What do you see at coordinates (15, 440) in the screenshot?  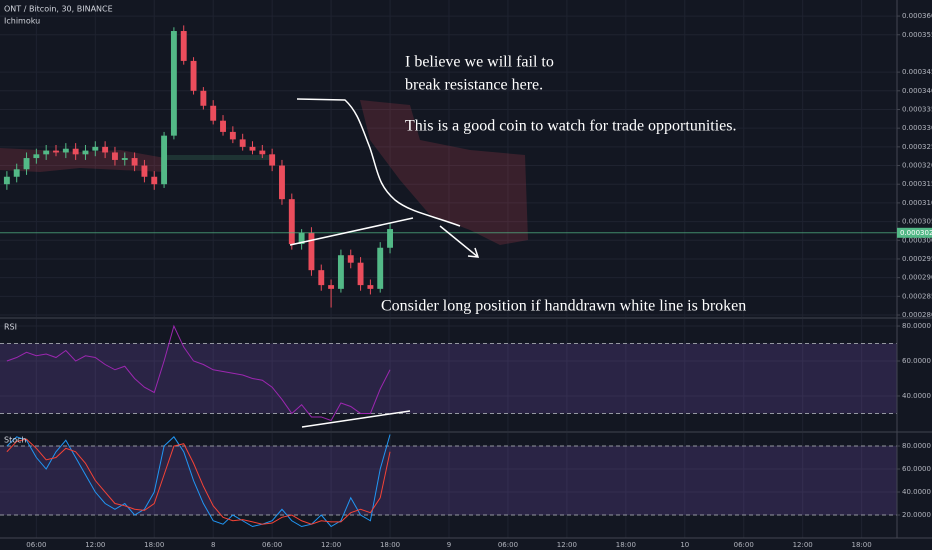 I see `stoch-label: Stoch` at bounding box center [15, 440].